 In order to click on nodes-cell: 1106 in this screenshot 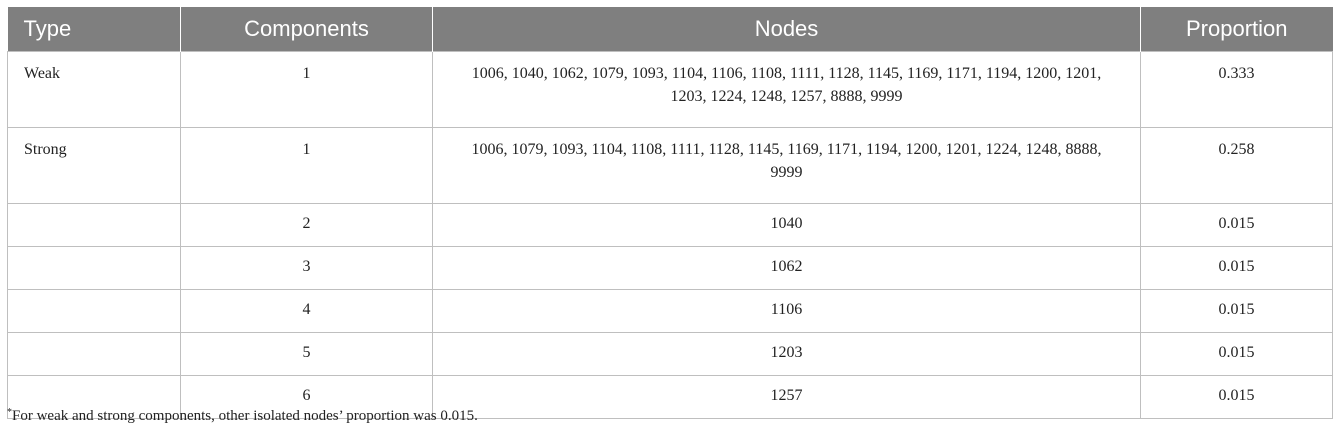, I will do `click(786, 311)`.